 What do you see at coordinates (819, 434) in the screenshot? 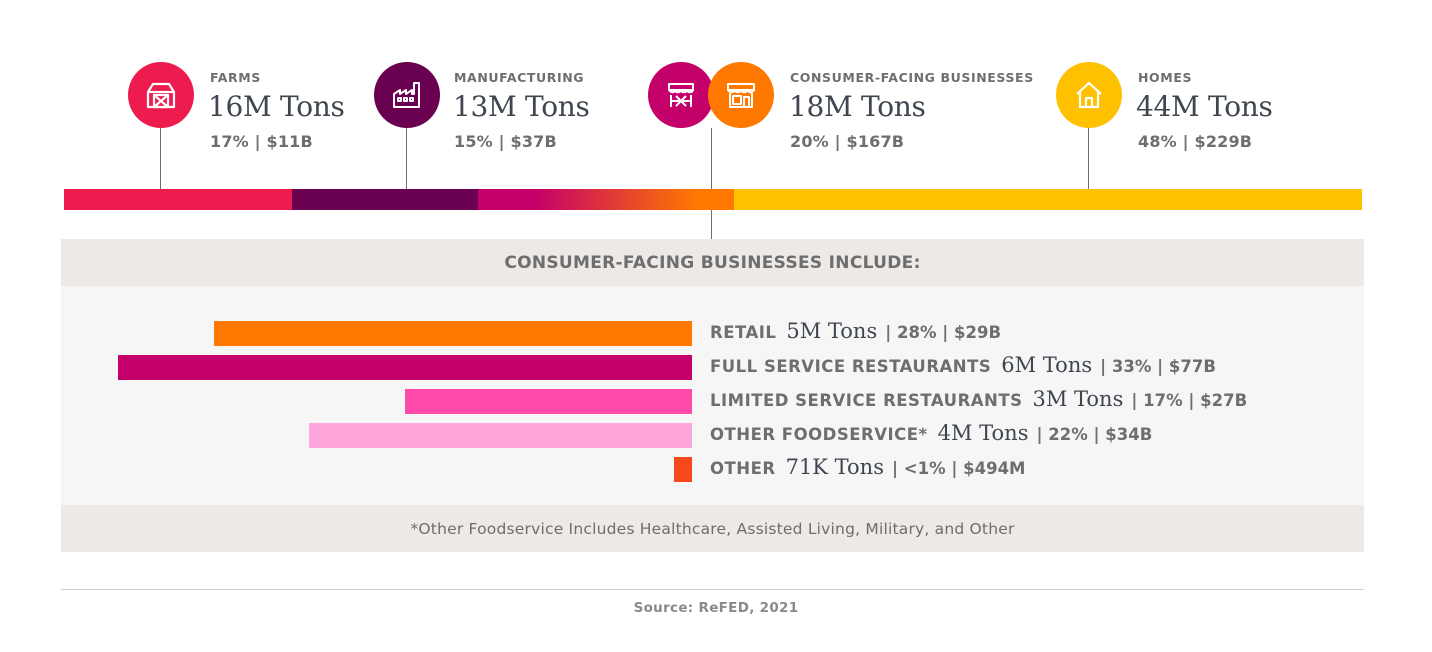
I see `breakdown-row-name: OTHER FOODSERVICE*` at bounding box center [819, 434].